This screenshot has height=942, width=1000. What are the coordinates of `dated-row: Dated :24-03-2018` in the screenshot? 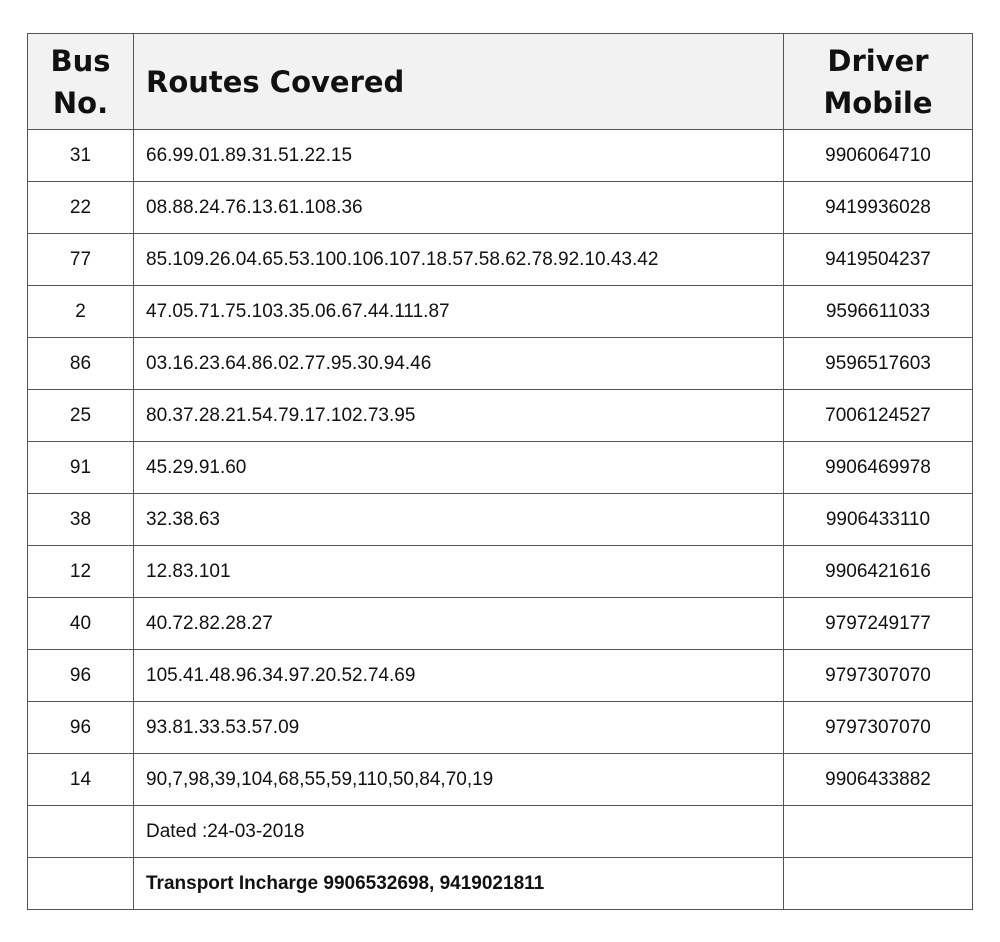 It's located at (500, 831).